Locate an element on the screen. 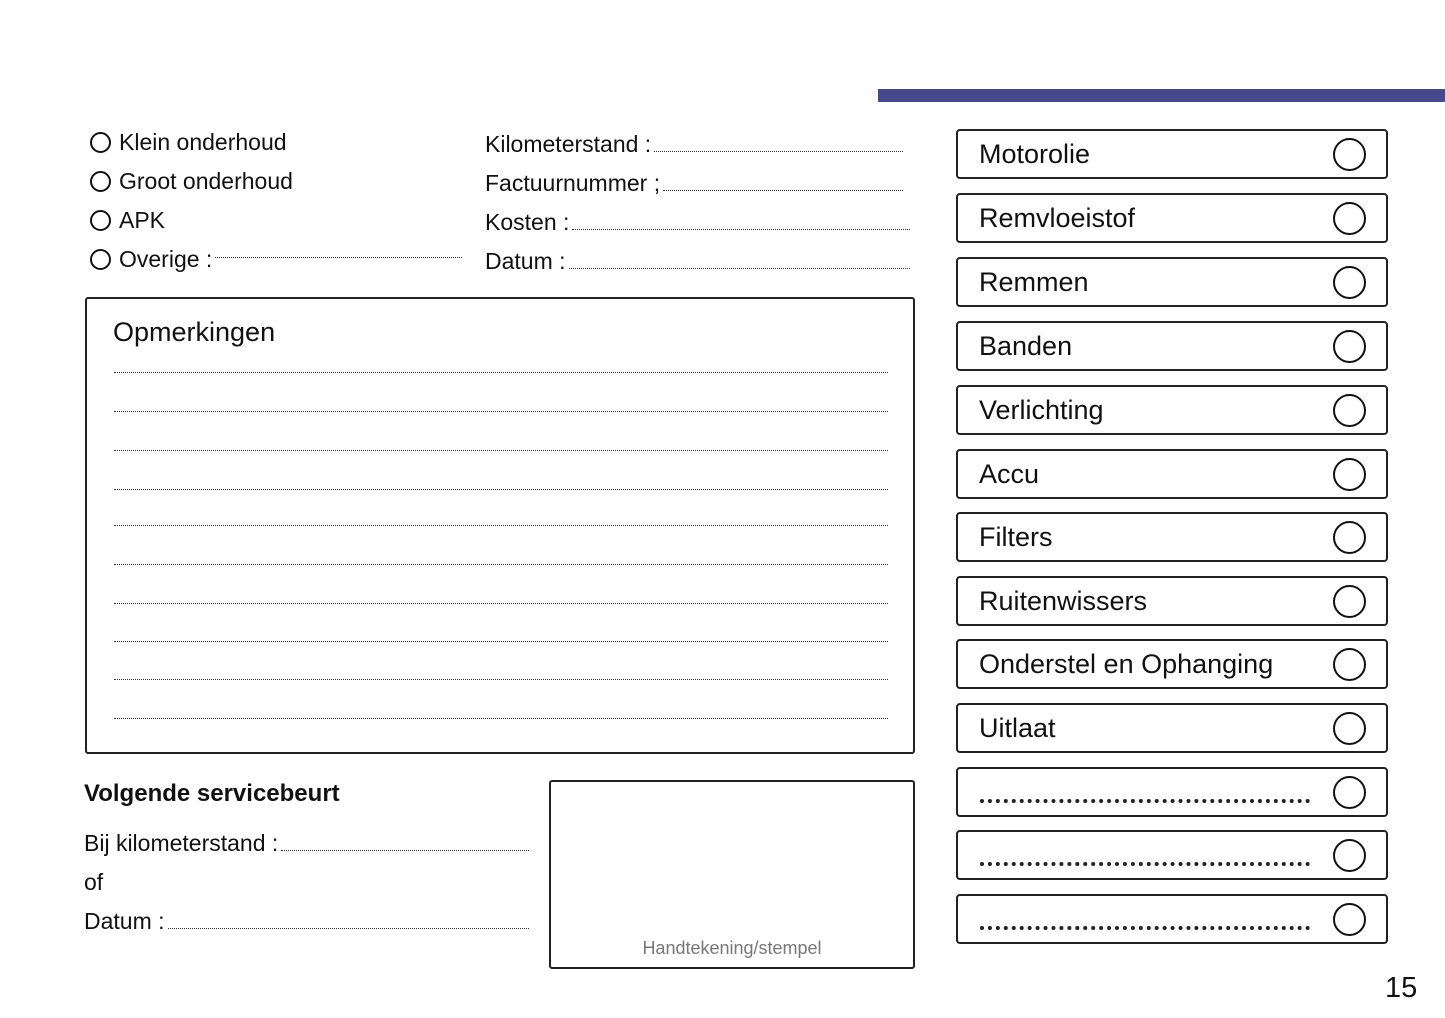 This screenshot has height=1018, width=1445. checklist-item: Banden is located at coordinates (1172, 346).